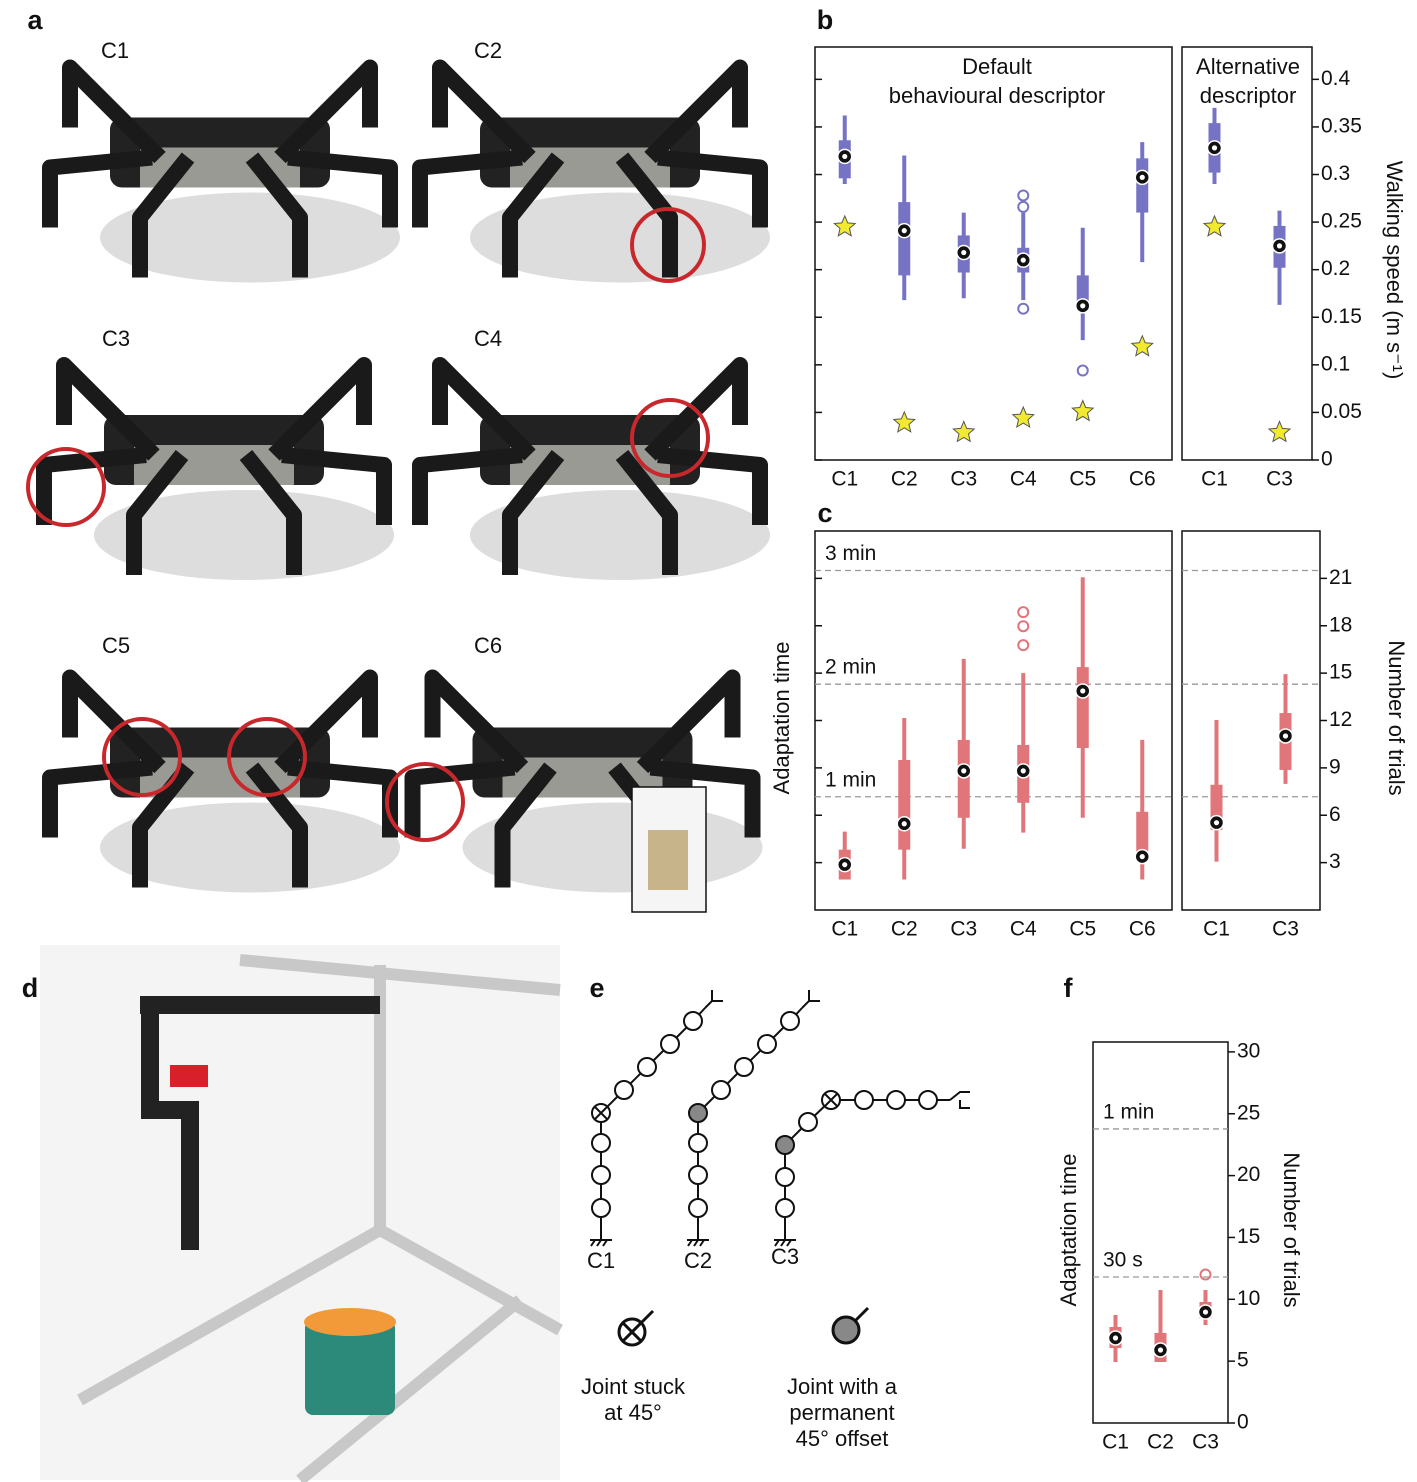 The width and height of the screenshot is (1417, 1482). Describe the element at coordinates (320, 1218) in the screenshot. I see `arm-frame` at that location.